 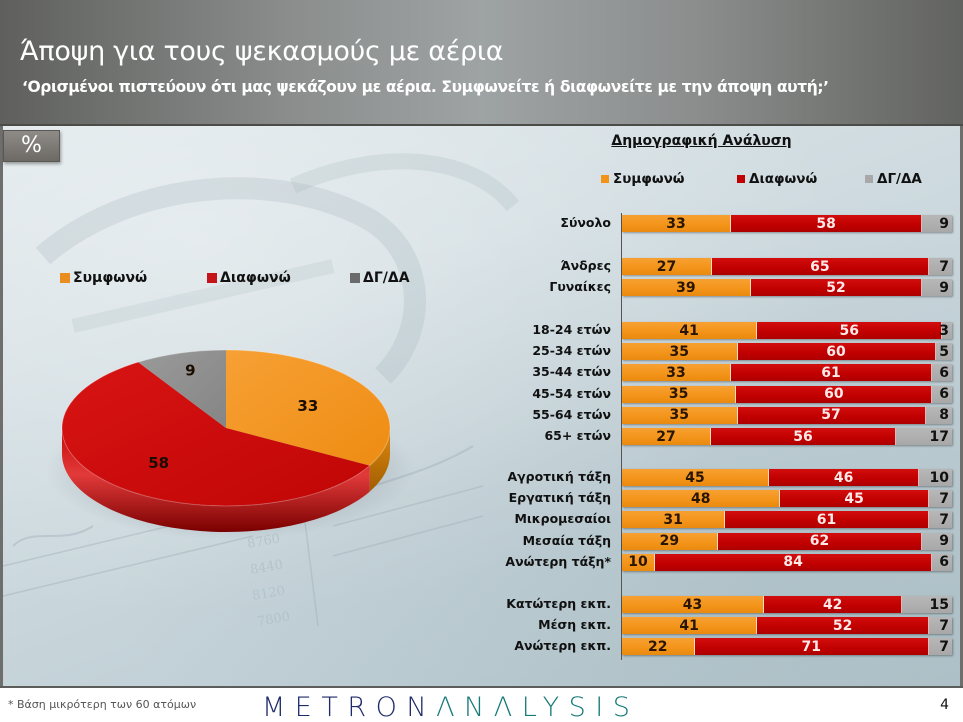 I want to click on bar-segment-dkna: 5, so click(x=943, y=352).